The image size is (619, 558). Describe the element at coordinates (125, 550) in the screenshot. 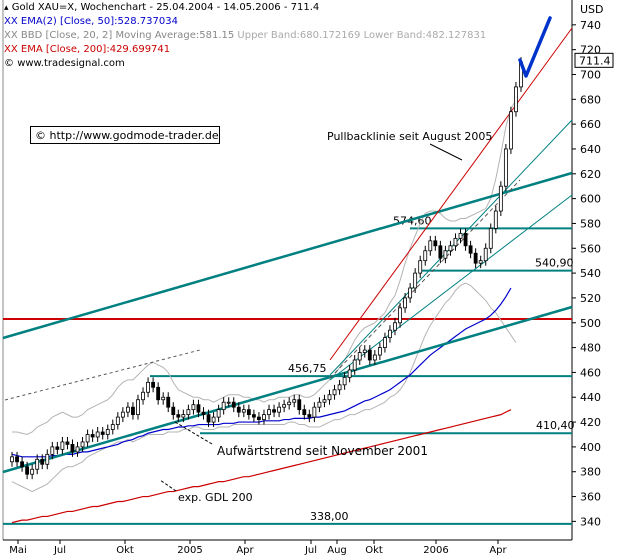

I see `x-tick-label: Okt` at that location.